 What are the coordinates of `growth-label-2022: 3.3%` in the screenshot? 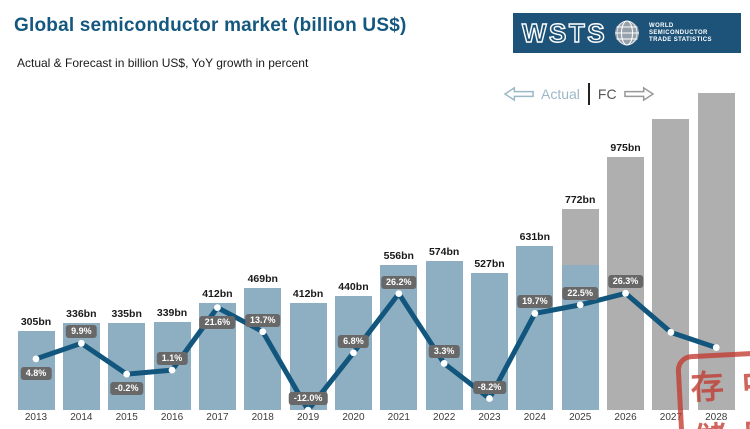 It's located at (444, 352).